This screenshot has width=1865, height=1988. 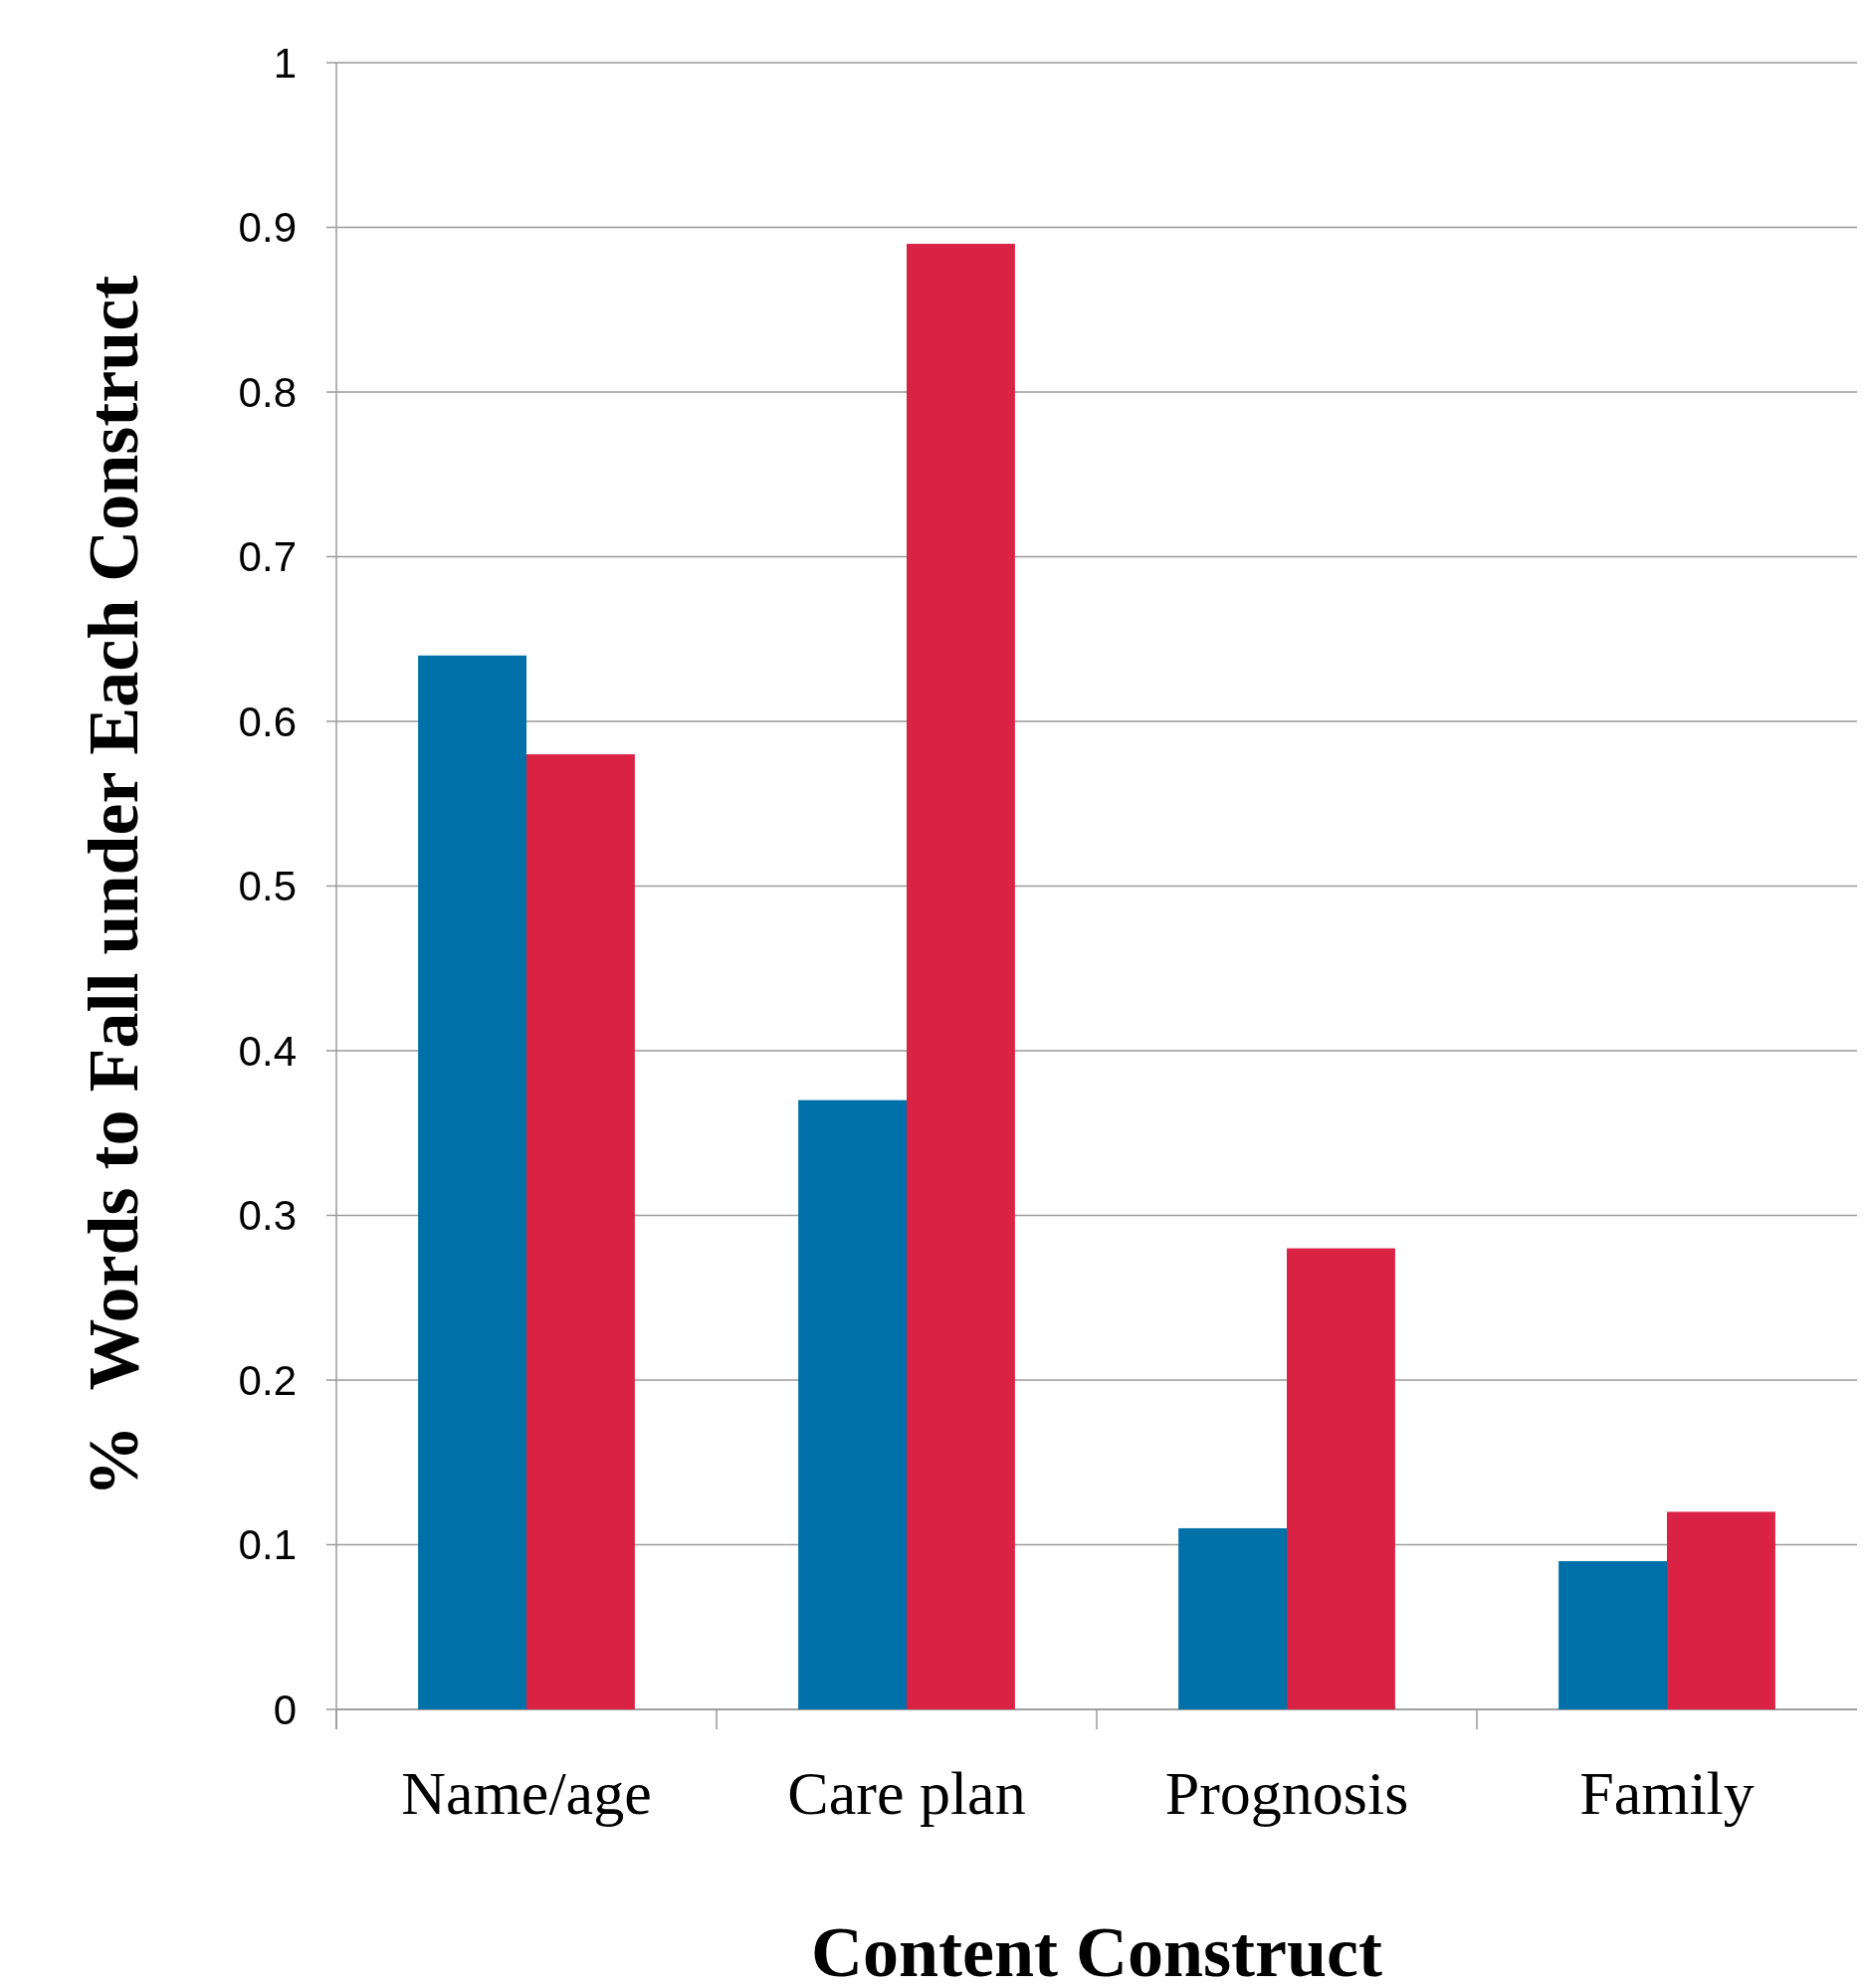 I want to click on y-tick-label: 0.7, so click(x=267, y=557).